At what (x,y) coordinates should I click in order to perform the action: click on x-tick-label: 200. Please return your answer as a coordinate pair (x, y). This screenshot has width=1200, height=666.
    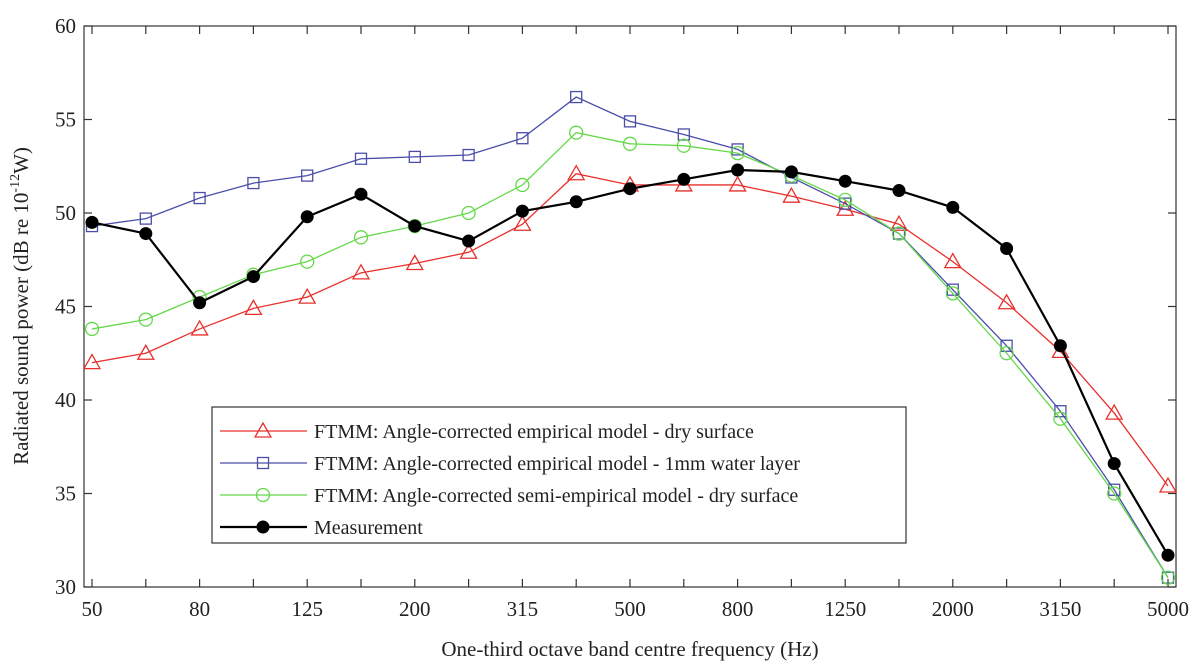
    Looking at the image, I should click on (415, 609).